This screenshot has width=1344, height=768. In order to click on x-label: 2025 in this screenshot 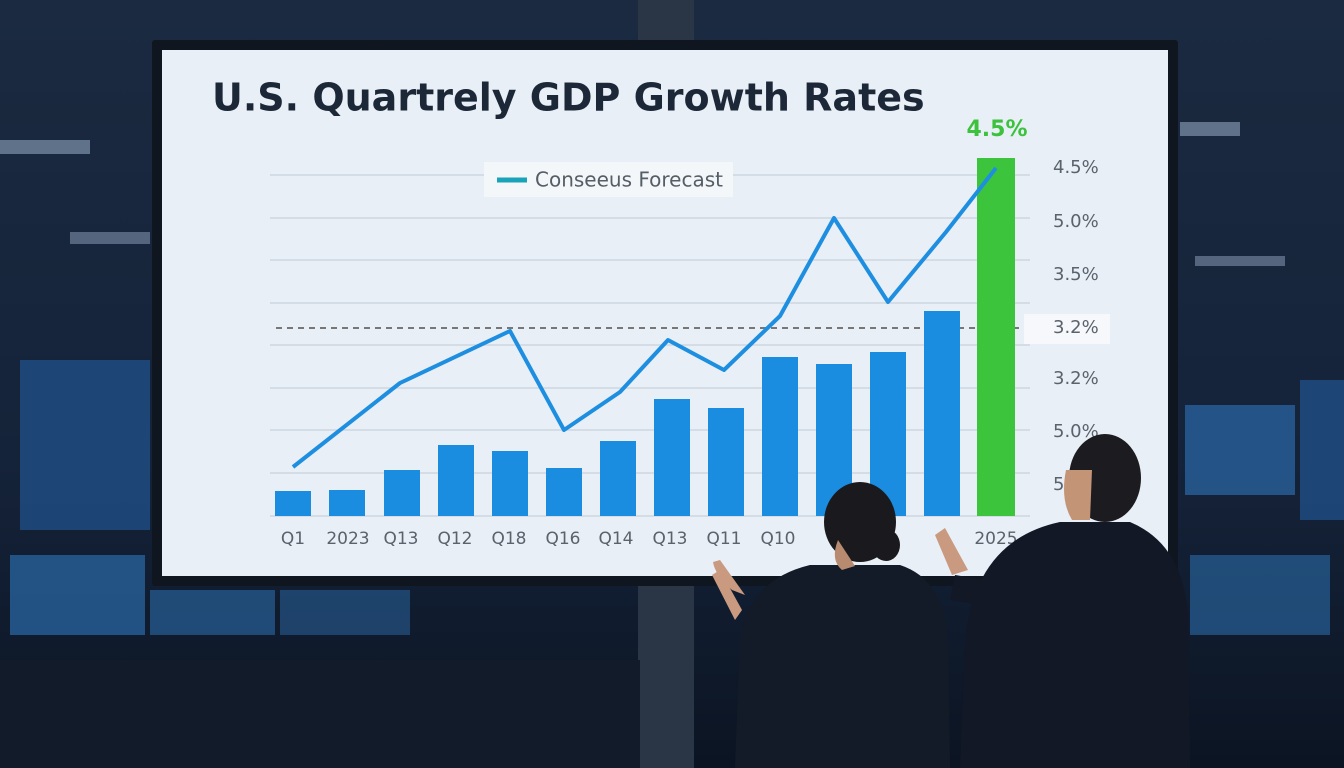, I will do `click(995, 539)`.